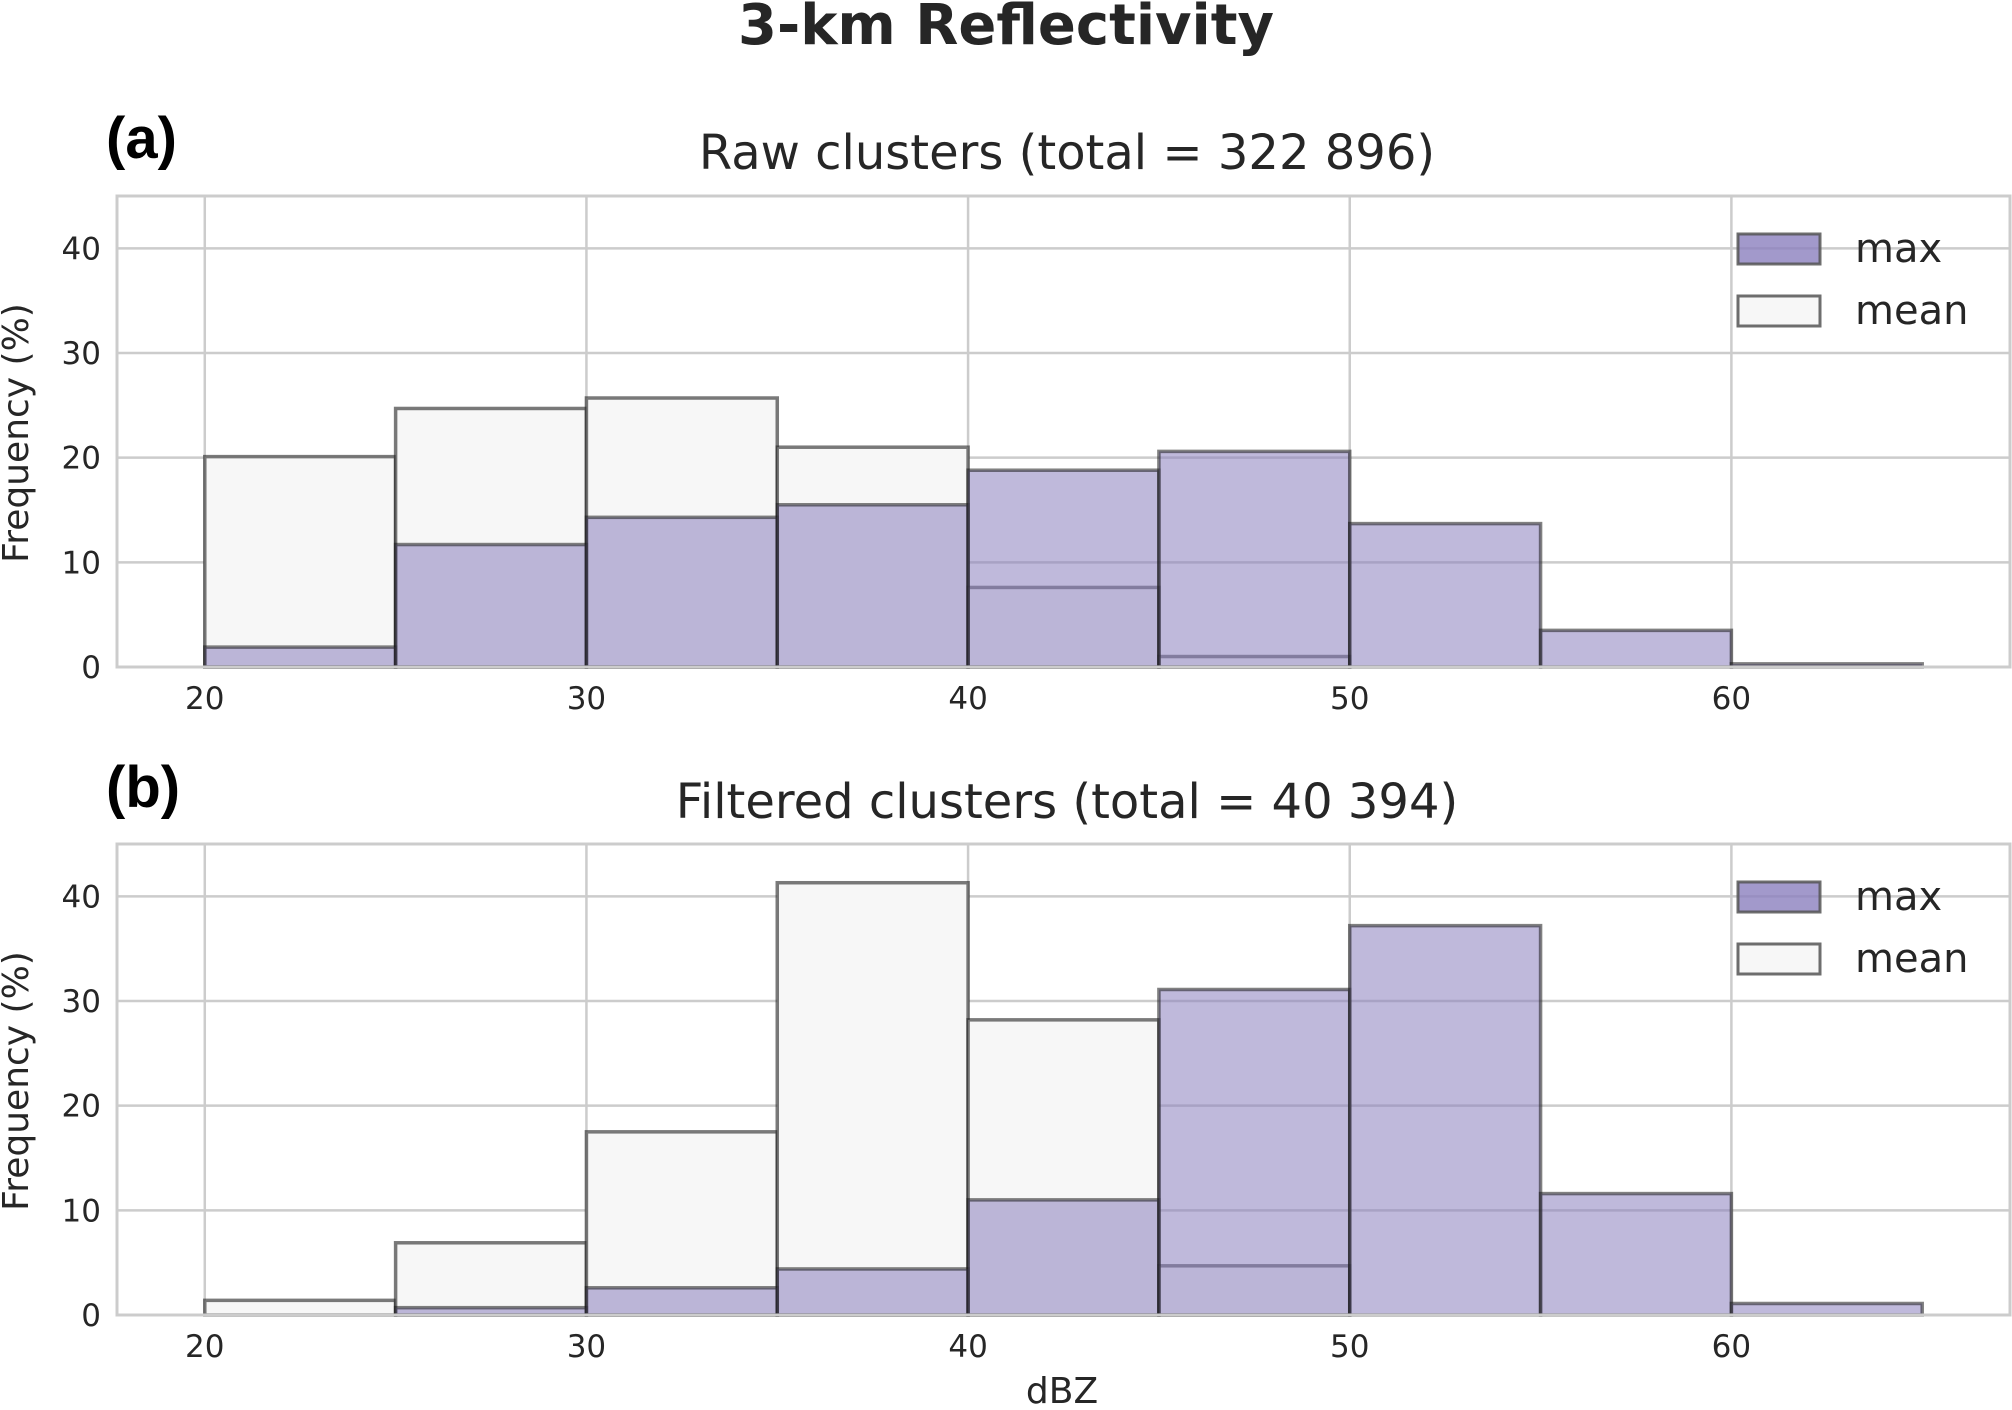  Describe the element at coordinates (143, 787) in the screenshot. I see `panel-label: (b)` at that location.